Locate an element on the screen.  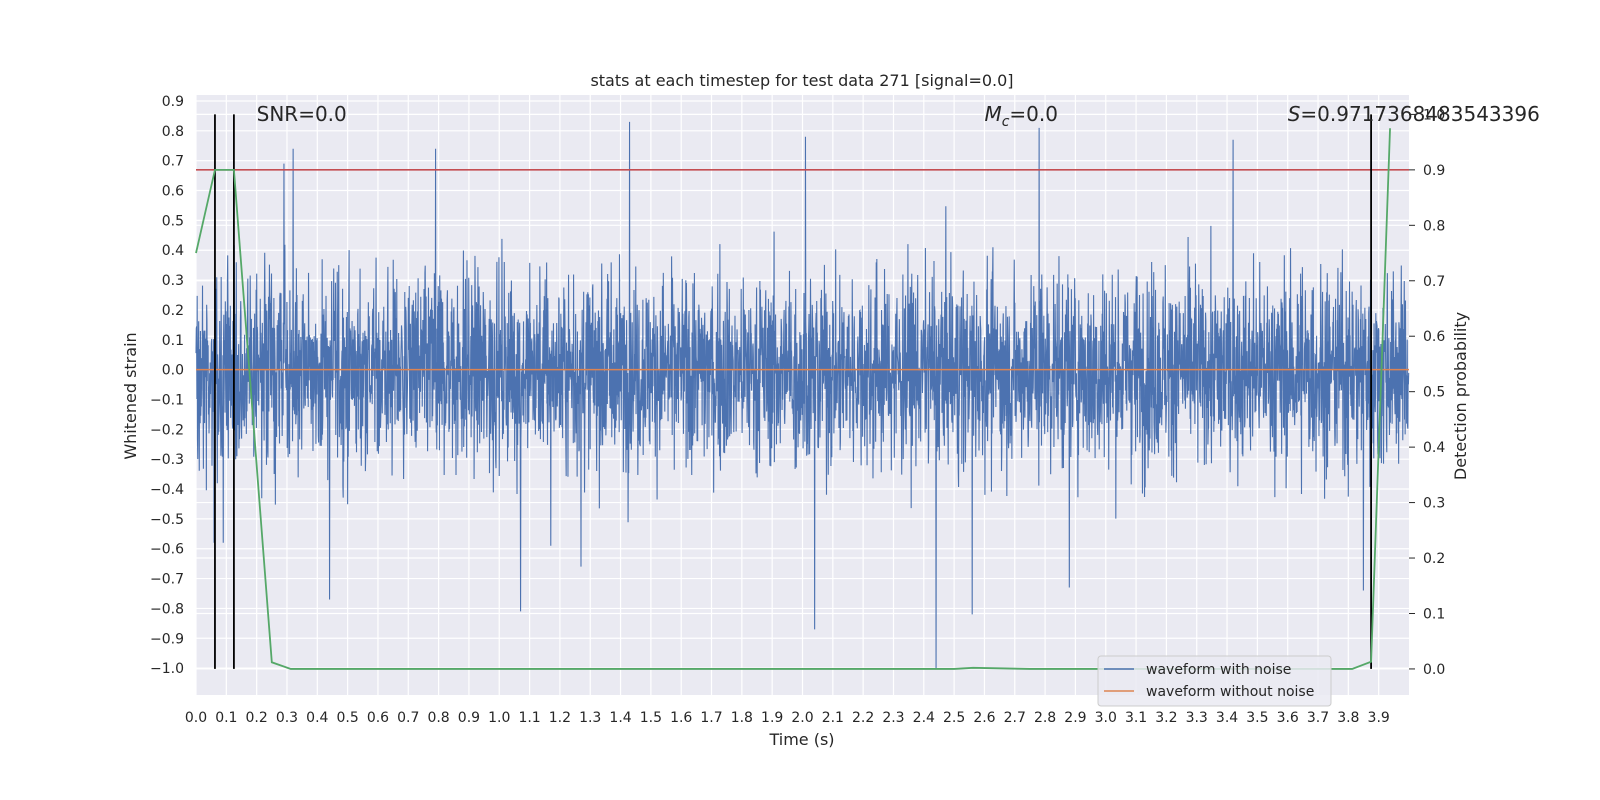
snr-annotation: SNR=0.0 is located at coordinates (302, 114).